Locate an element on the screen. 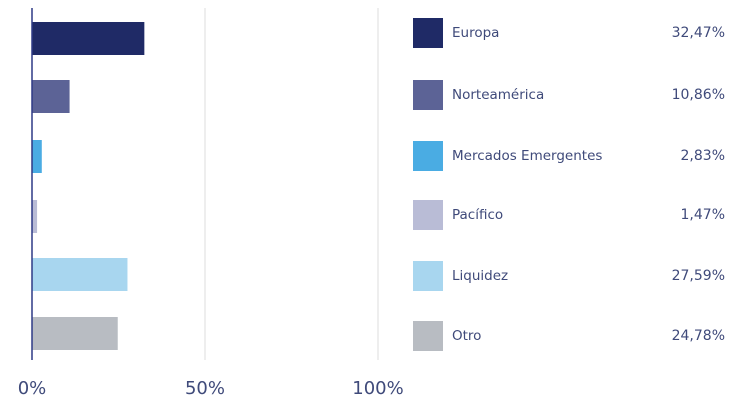  legend-item: Mercados Emergentes 2,83% is located at coordinates (569, 156).